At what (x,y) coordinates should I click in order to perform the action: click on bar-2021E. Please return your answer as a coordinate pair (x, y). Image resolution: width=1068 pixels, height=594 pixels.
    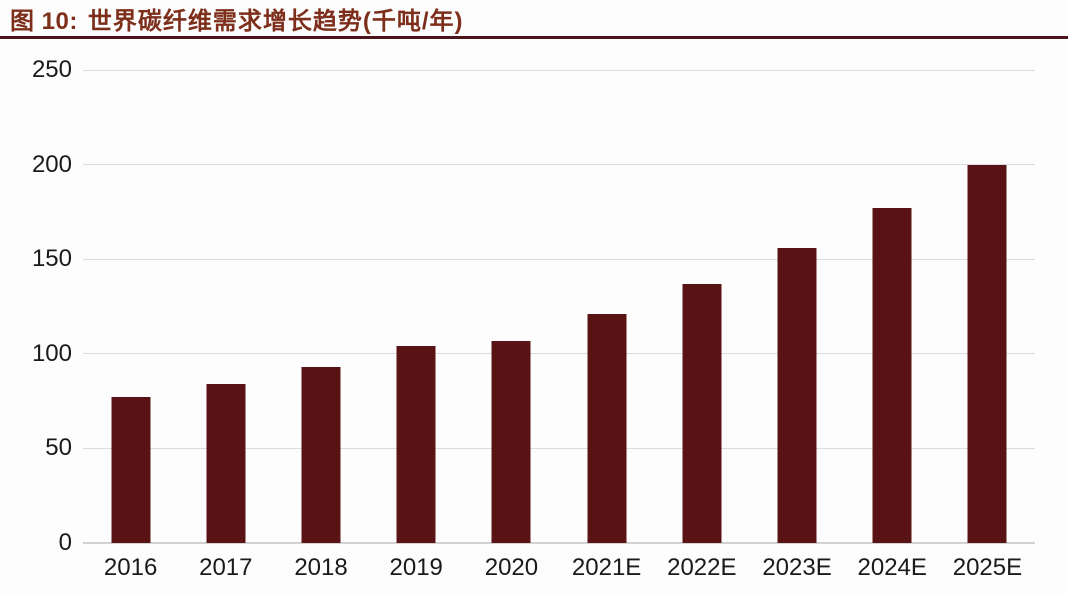
    Looking at the image, I should click on (607, 428).